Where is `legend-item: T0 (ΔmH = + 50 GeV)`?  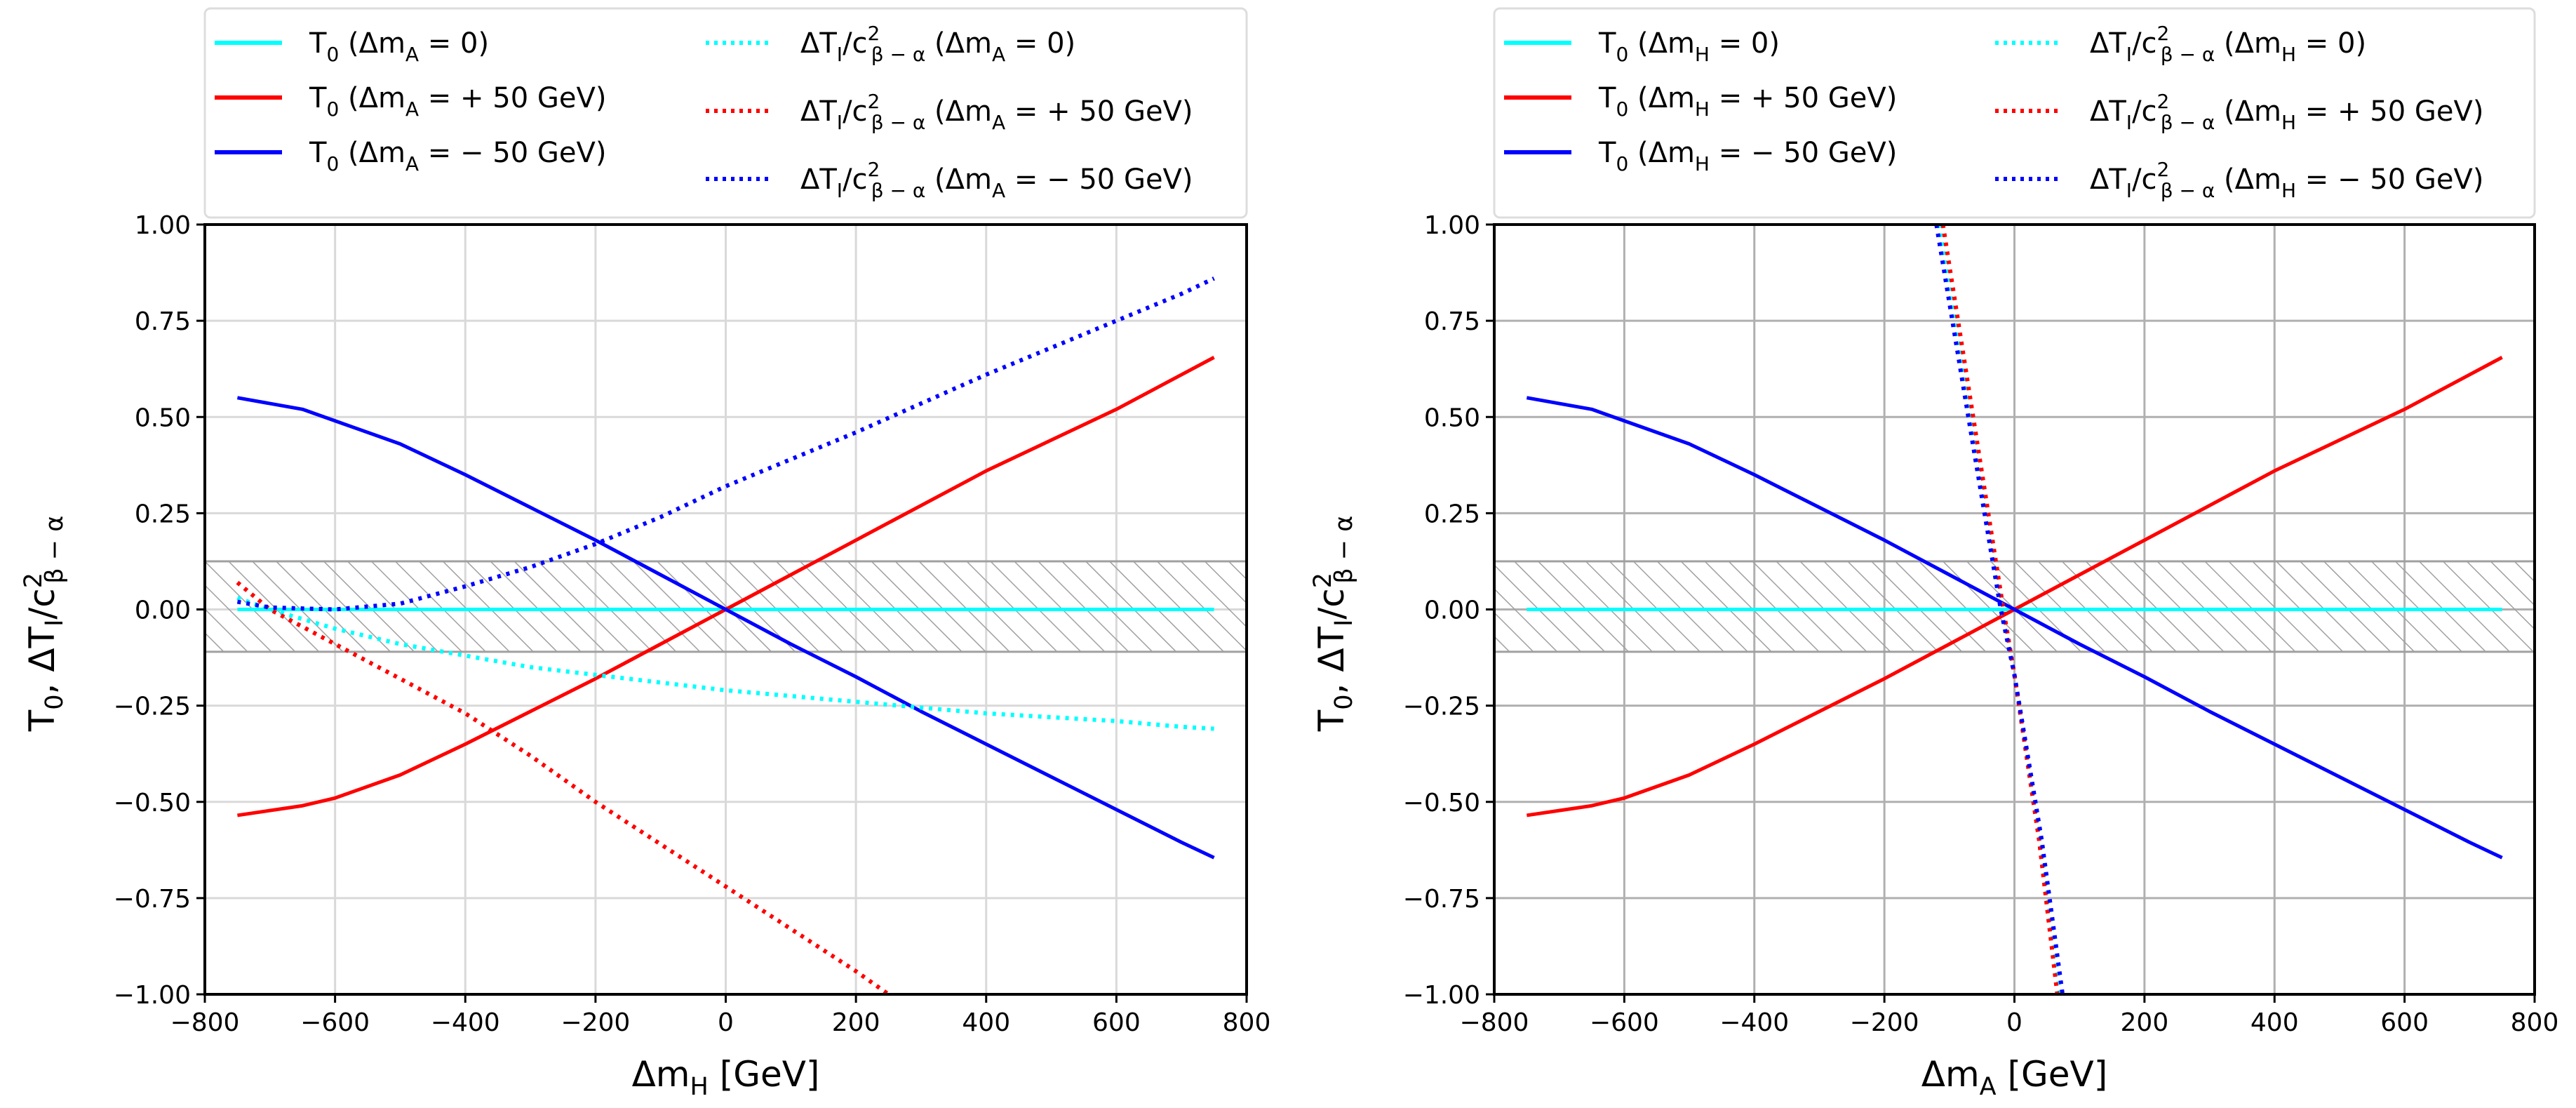 legend-item: T0 (ΔmH = + 50 GeV) is located at coordinates (1700, 101).